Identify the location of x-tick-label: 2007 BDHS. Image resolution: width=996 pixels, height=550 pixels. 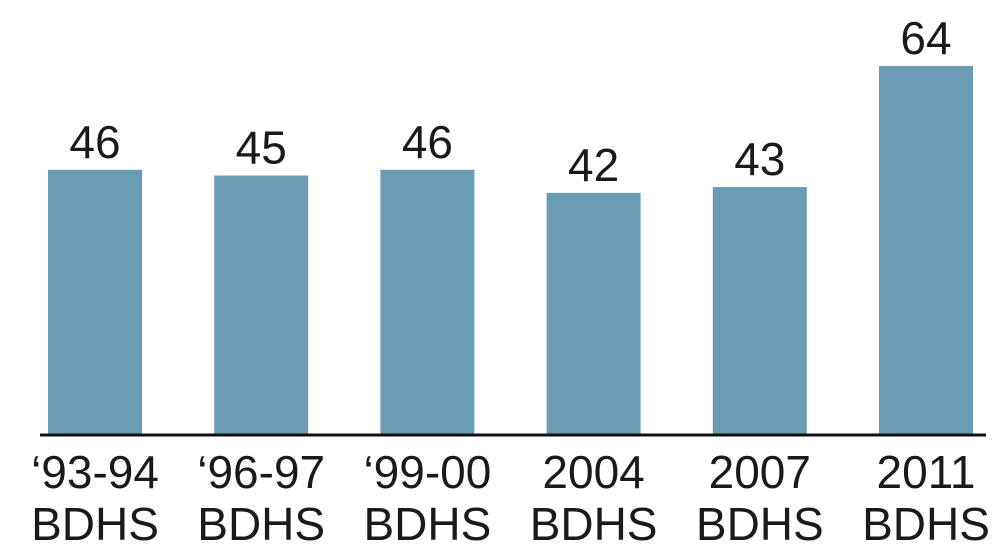
(759, 498).